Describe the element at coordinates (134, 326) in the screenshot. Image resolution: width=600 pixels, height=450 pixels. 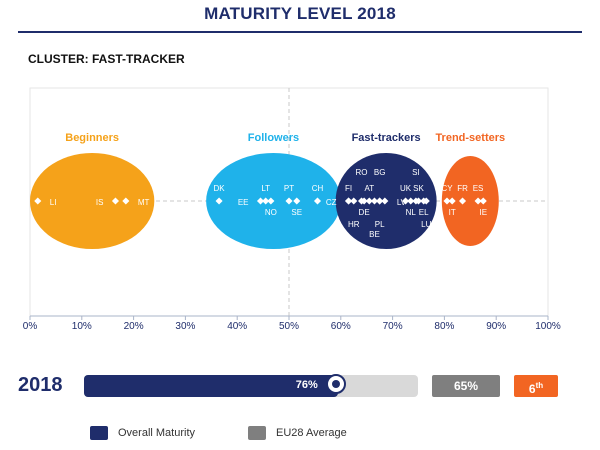
I see `x-tick-label: 20%` at that location.